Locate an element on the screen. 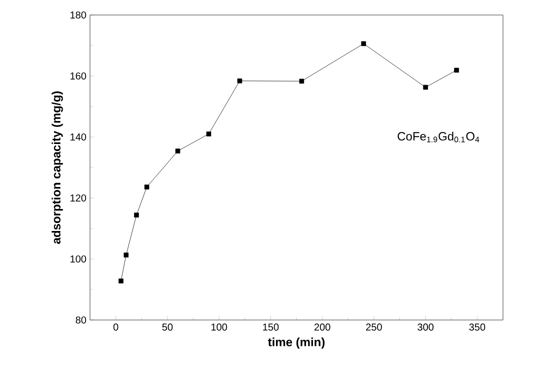 This screenshot has width=543, height=368. x-tick-label: 0 is located at coordinates (115, 327).